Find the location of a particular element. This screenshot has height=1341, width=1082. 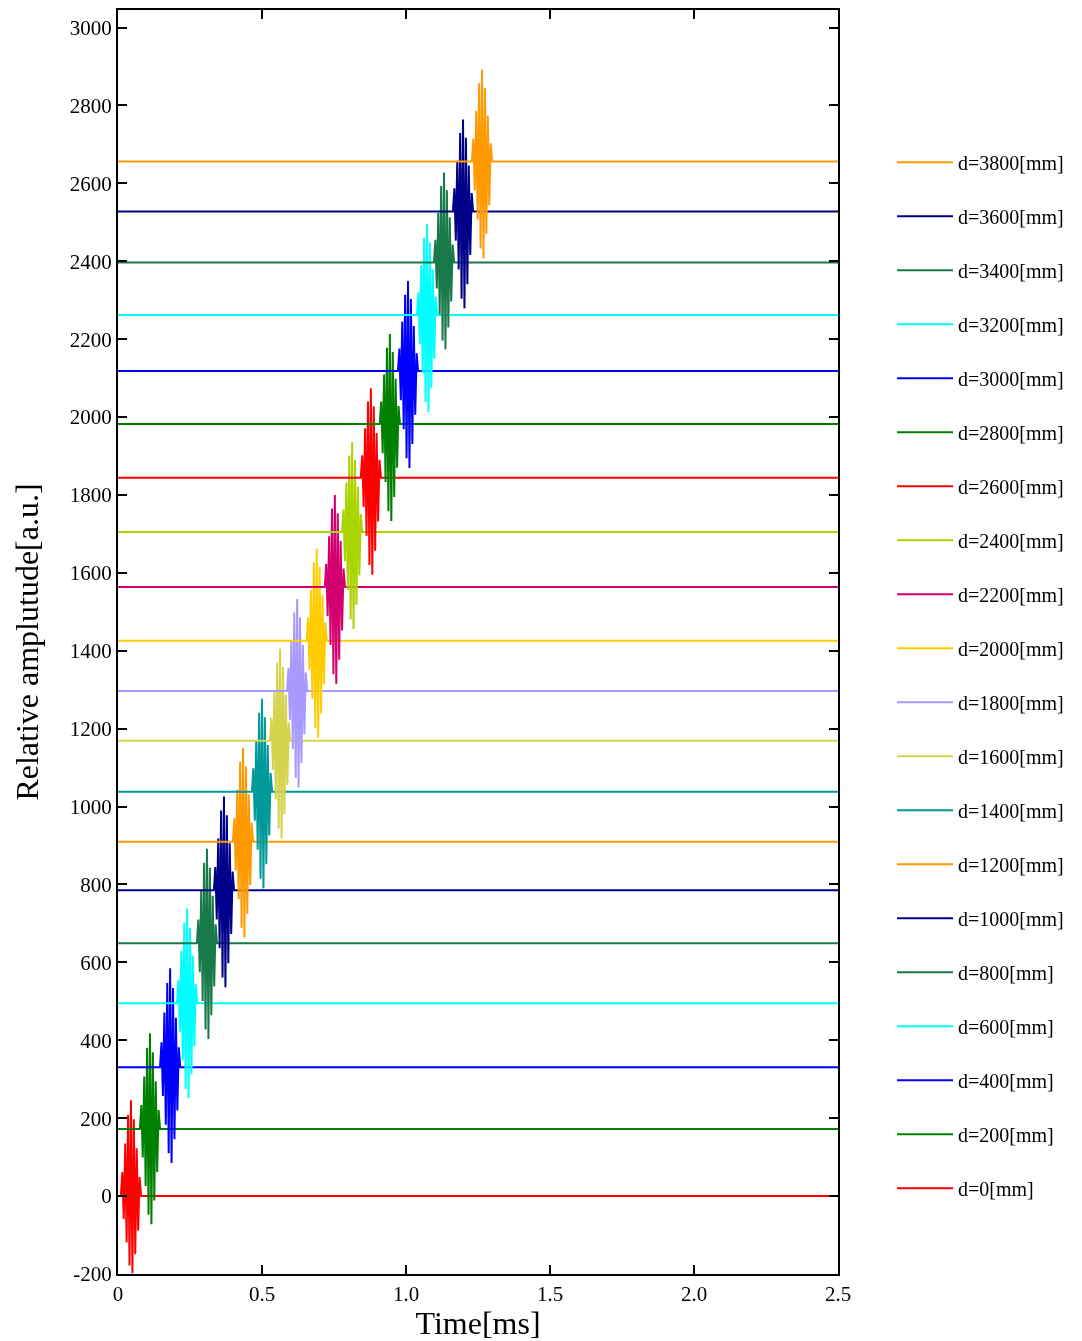

legend-label: d=800[mm] is located at coordinates (1006, 973).